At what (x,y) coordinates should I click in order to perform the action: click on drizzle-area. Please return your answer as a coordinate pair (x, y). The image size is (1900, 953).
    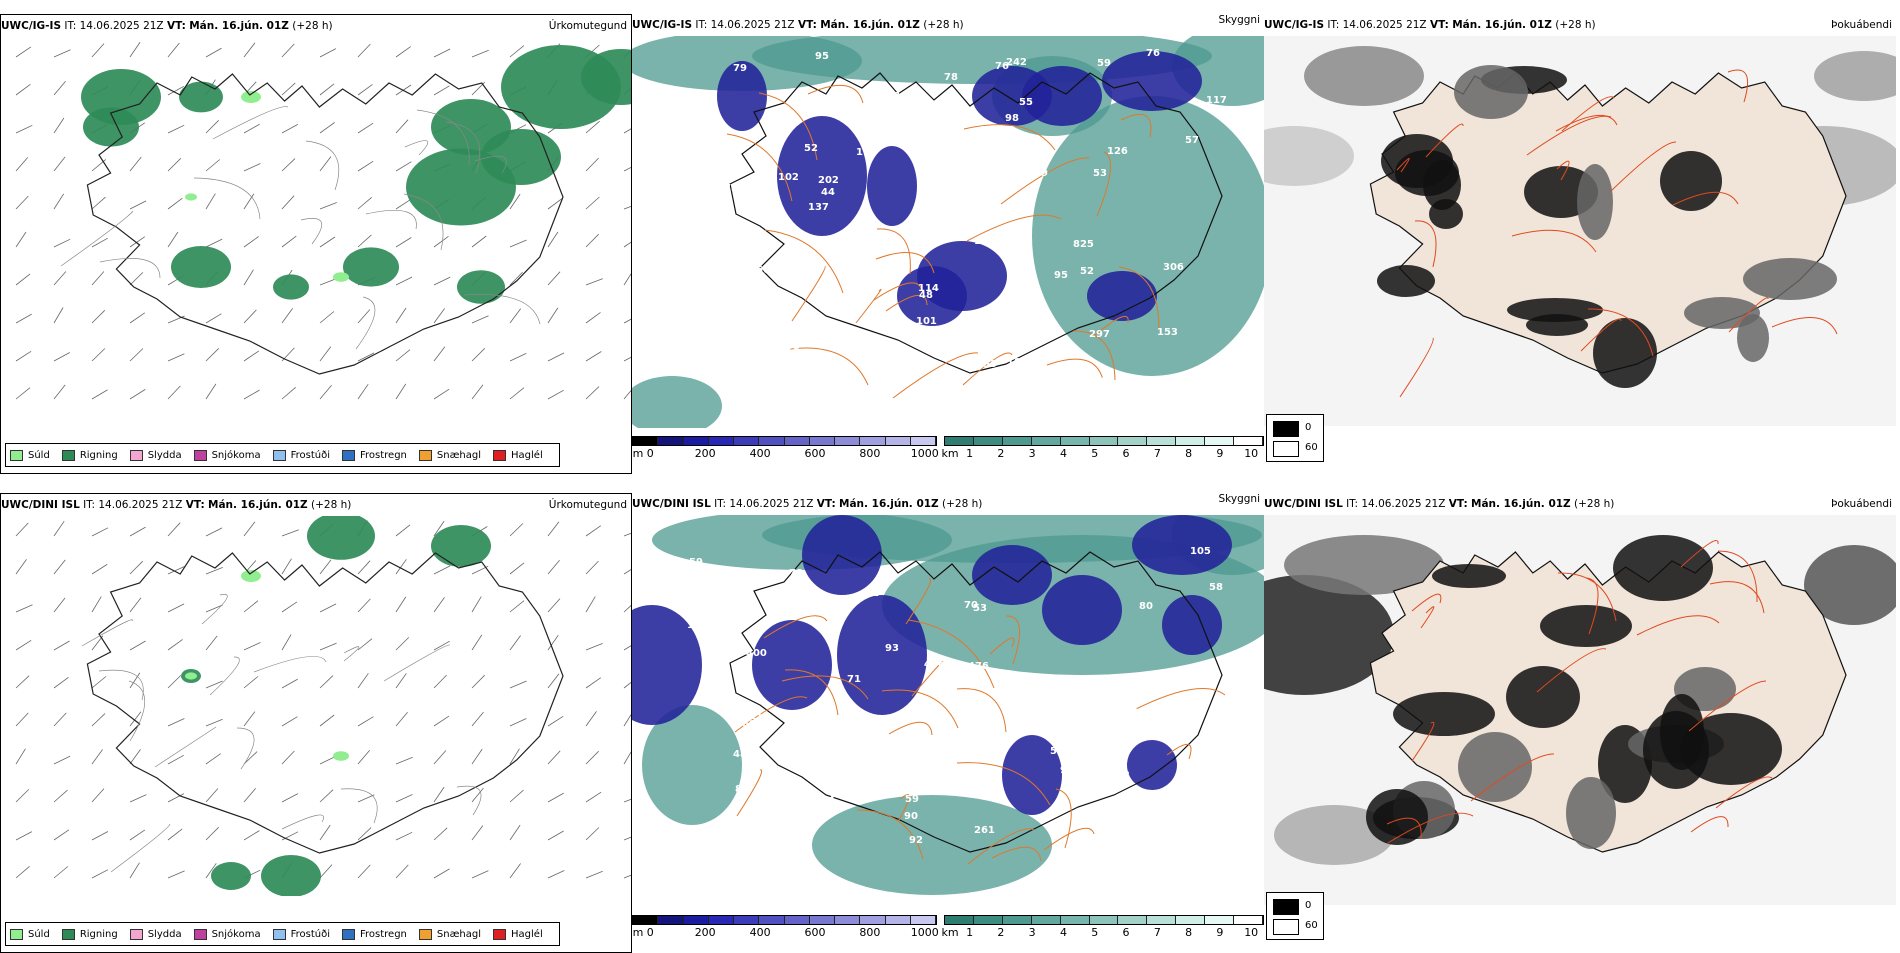
    Looking at the image, I should click on (191, 197).